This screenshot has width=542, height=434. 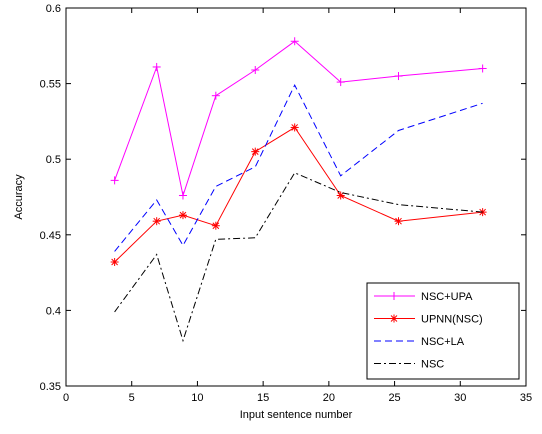 What do you see at coordinates (526, 398) in the screenshot?
I see `x-tick-label: 35` at bounding box center [526, 398].